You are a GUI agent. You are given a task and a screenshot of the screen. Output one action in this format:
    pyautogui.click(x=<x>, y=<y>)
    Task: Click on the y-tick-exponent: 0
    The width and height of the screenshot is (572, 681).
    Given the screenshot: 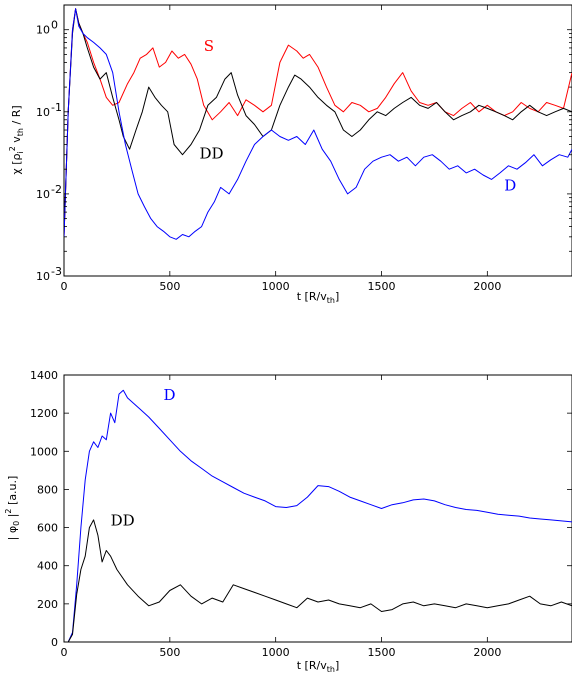 What is the action you would take?
    pyautogui.click(x=54, y=25)
    